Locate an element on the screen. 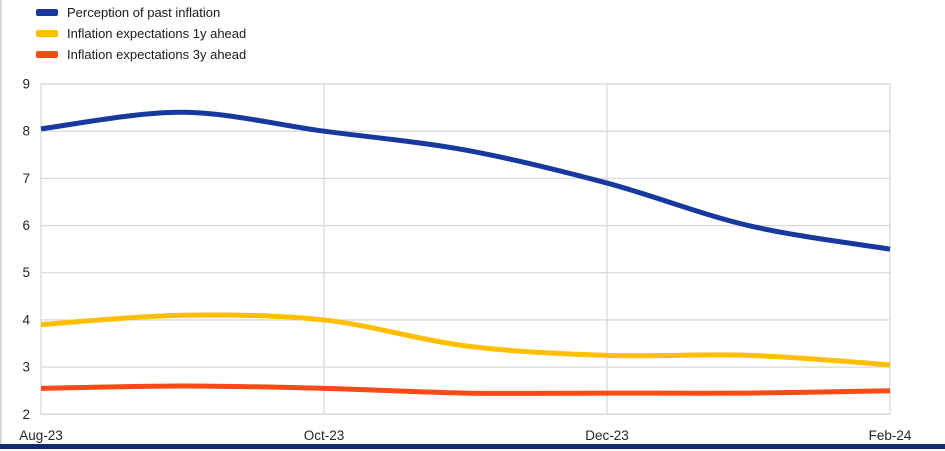 The image size is (945, 451). legend-item-expectations-3y: Inflation expectations 3y ahead is located at coordinates (141, 54).